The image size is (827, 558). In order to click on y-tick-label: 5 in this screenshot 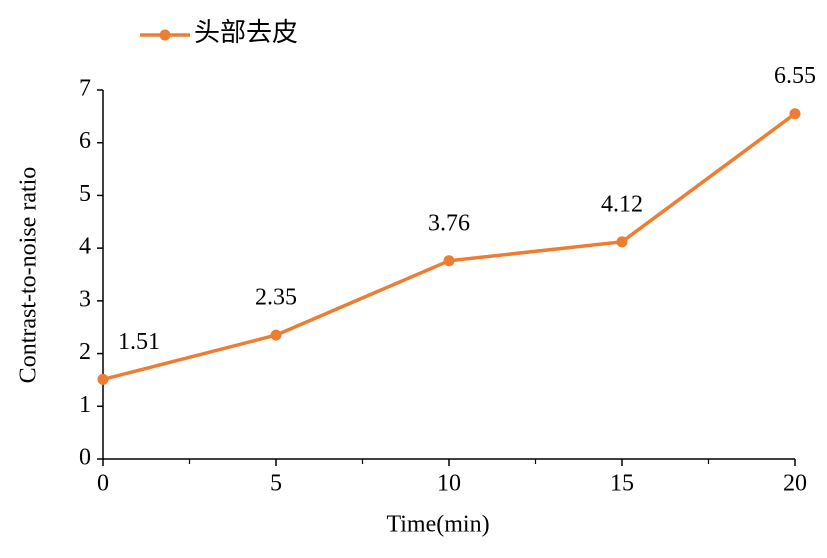, I will do `click(85, 194)`.